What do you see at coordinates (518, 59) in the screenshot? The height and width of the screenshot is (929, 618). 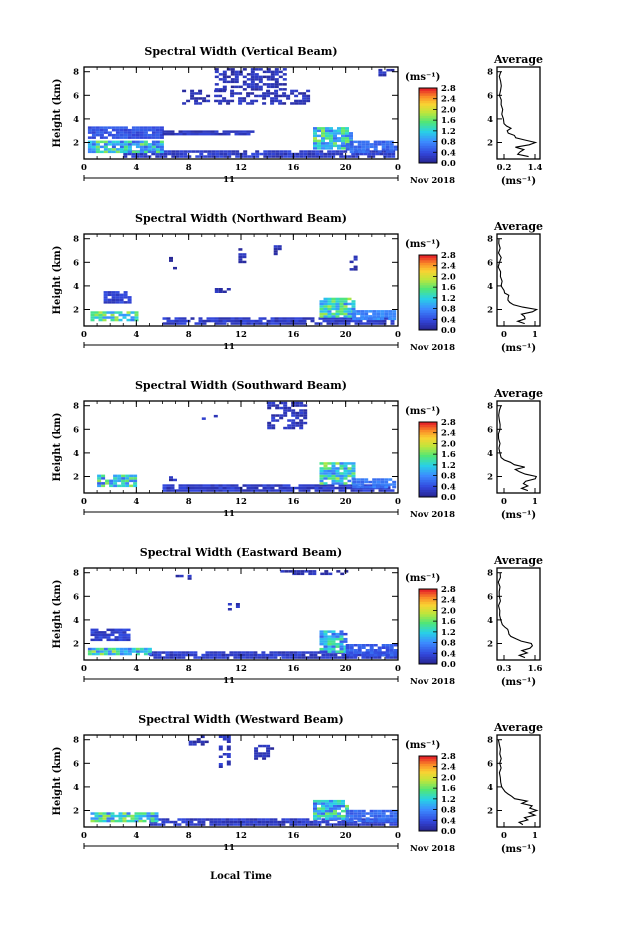 I see `average-title: Average` at bounding box center [518, 59].